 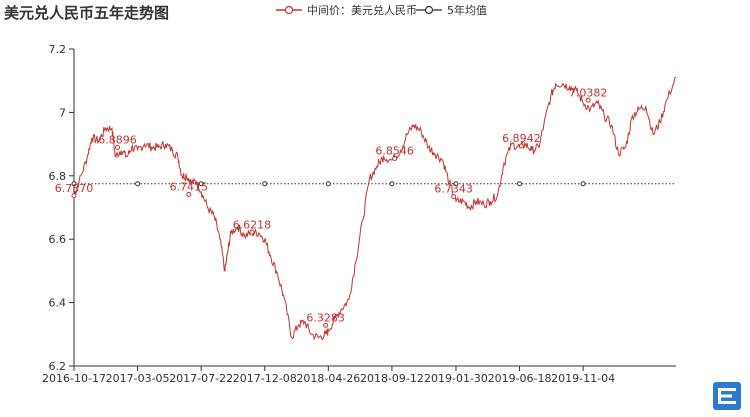 What do you see at coordinates (252, 224) in the screenshot?
I see `data-label: 6.6218` at bounding box center [252, 224].